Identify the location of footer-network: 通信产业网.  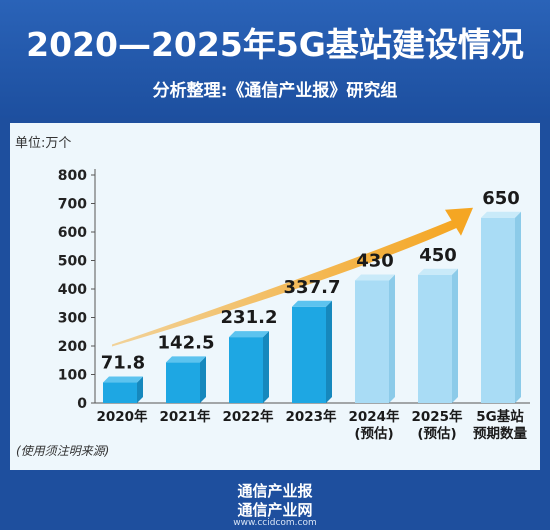
(275, 510).